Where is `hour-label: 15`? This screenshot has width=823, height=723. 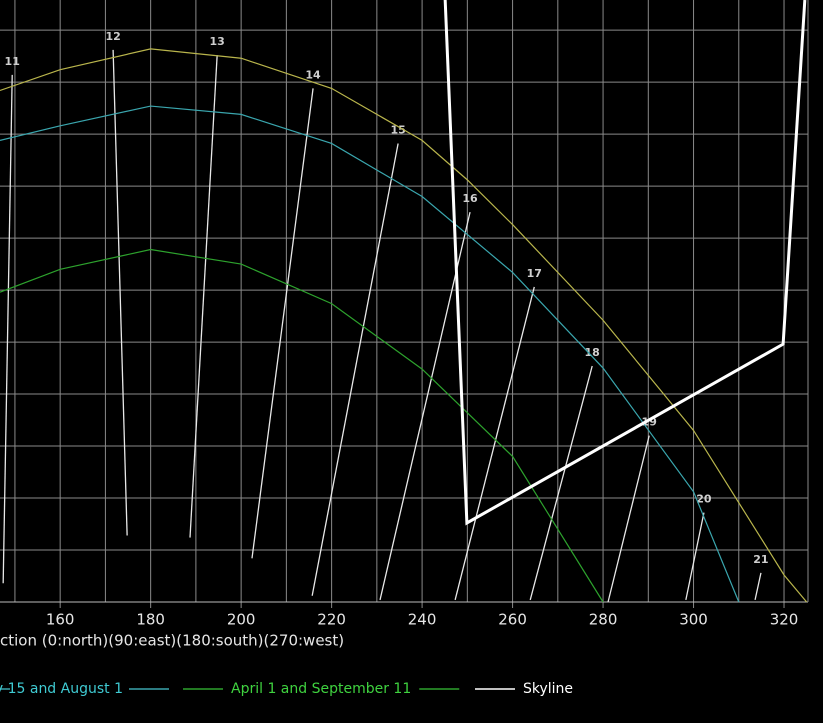
hour-label: 15 is located at coordinates (397, 129).